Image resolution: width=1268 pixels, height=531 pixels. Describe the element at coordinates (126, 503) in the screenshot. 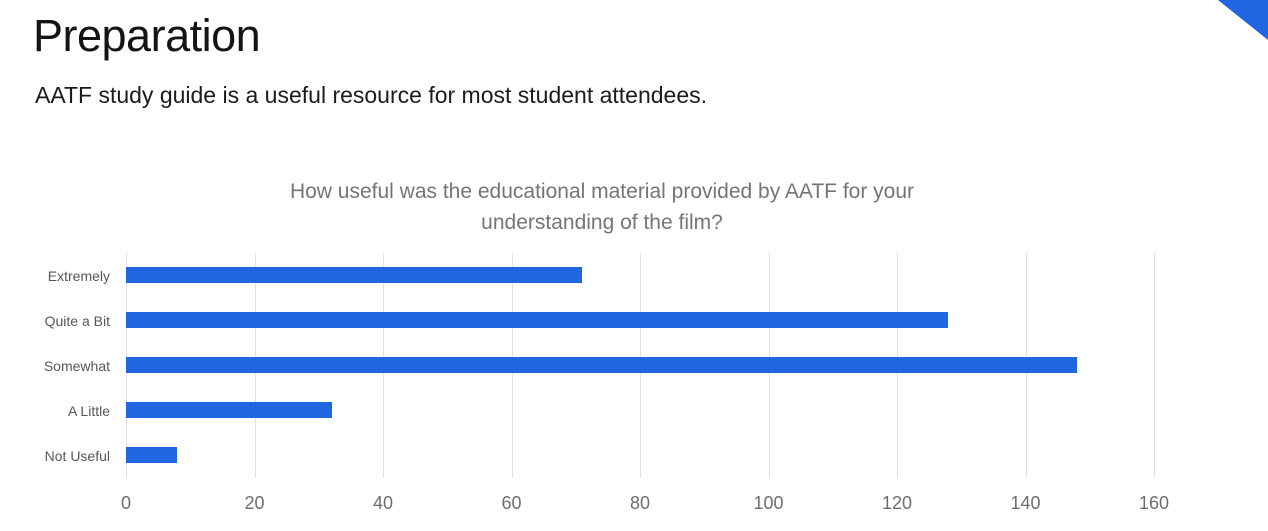

I see `x-tick-label: 0` at that location.